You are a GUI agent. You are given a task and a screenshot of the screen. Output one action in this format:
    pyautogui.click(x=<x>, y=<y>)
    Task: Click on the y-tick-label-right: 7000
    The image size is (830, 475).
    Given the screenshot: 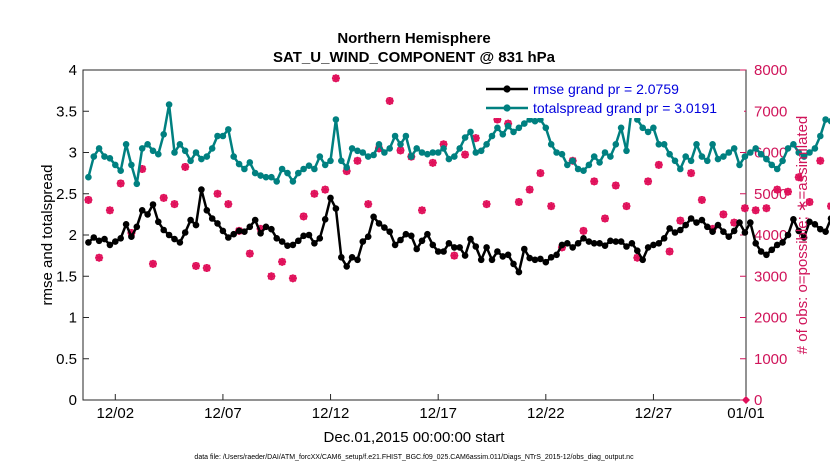 What is the action you would take?
    pyautogui.click(x=770, y=111)
    